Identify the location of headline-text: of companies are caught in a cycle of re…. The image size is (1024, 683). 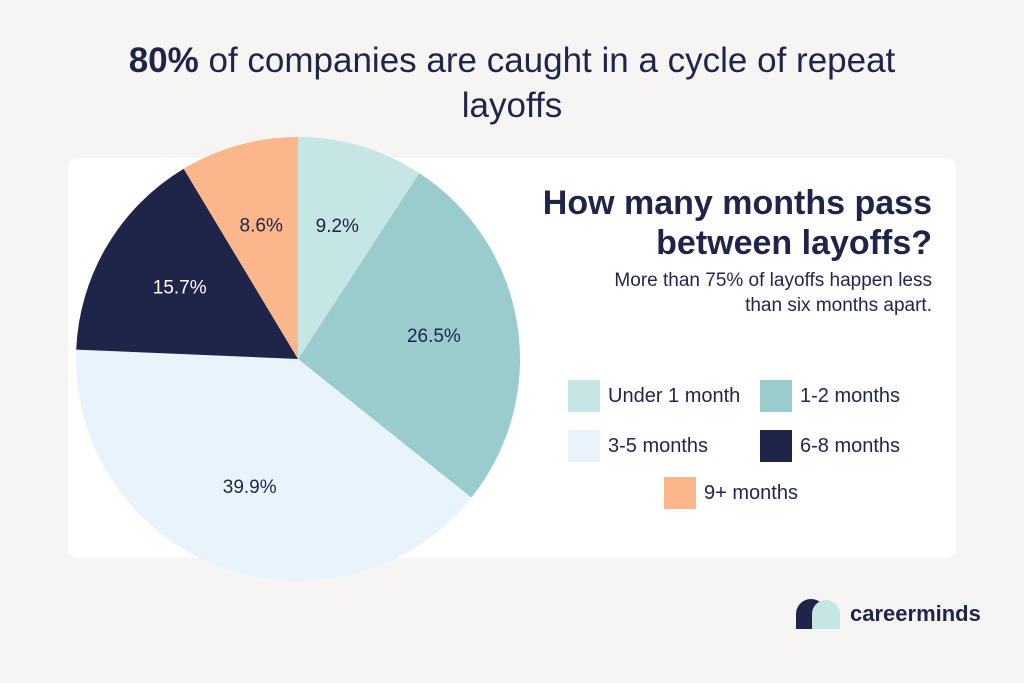
(547, 60).